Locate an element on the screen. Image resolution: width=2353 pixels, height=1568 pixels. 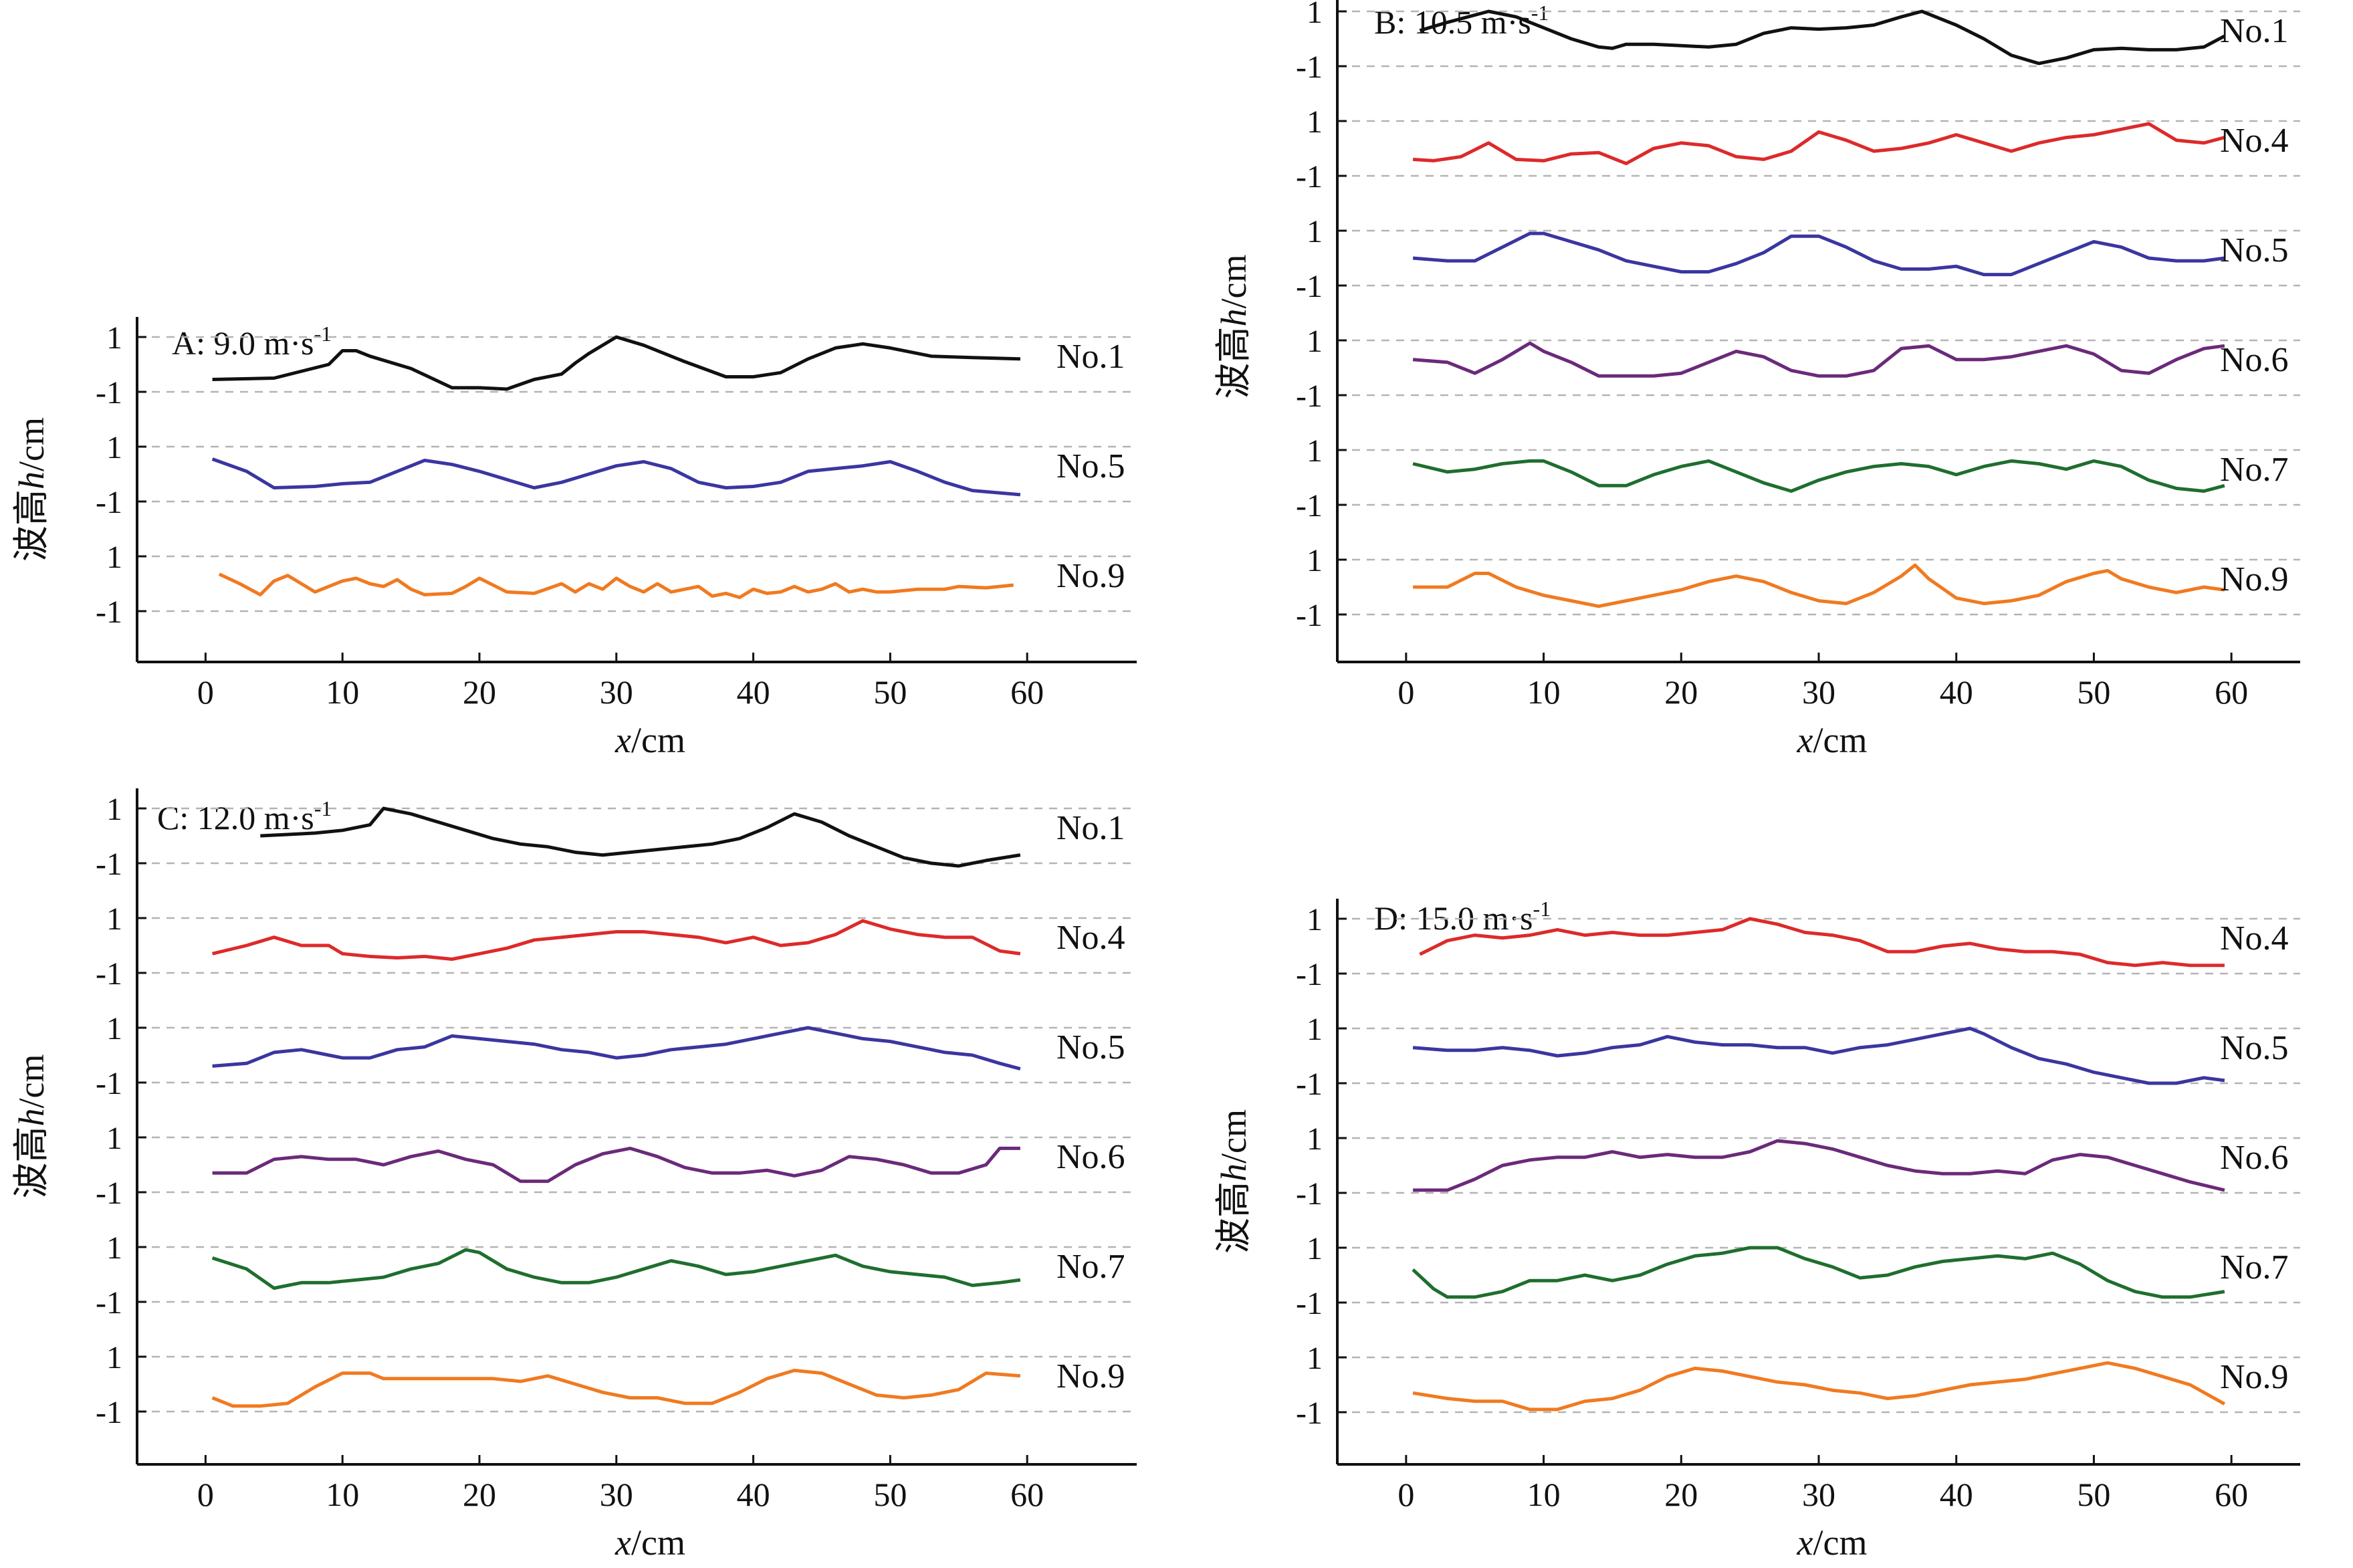
x-tick-label: 20 is located at coordinates (479, 1494).